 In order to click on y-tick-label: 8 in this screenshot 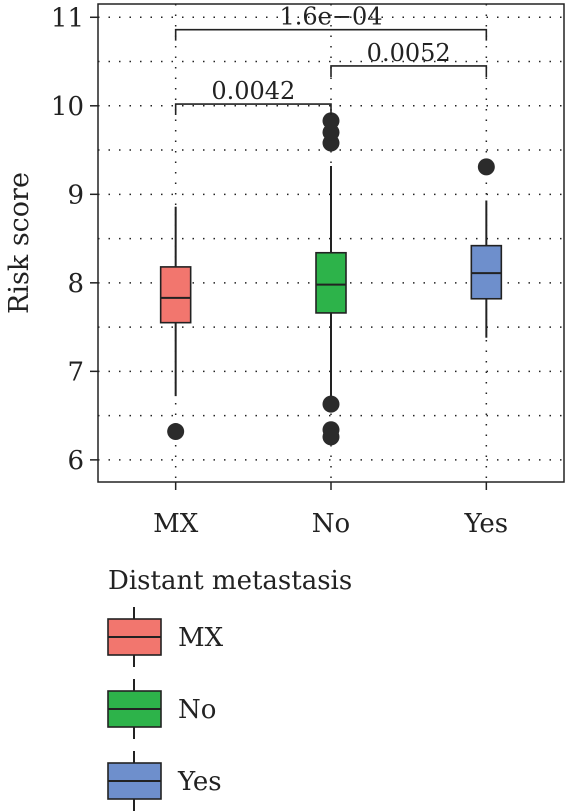, I will do `click(75, 284)`.